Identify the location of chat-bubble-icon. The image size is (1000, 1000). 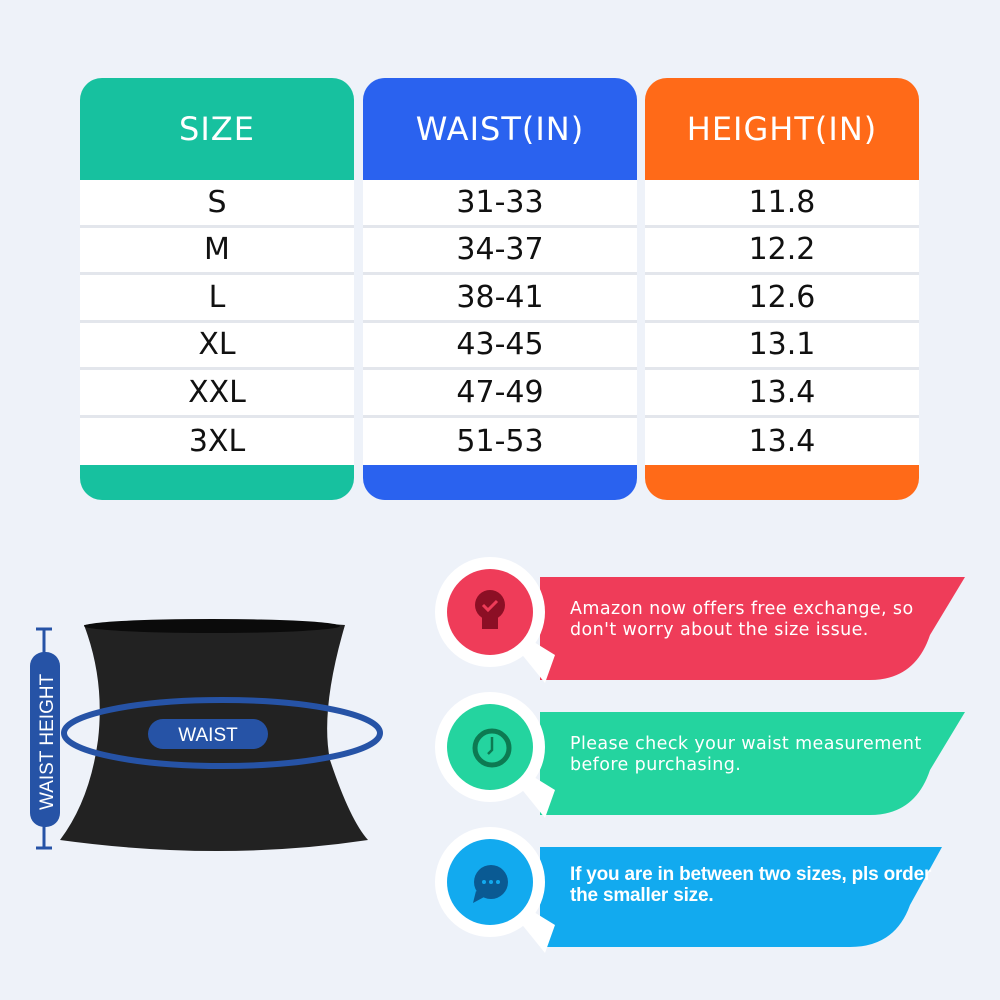
(490, 884).